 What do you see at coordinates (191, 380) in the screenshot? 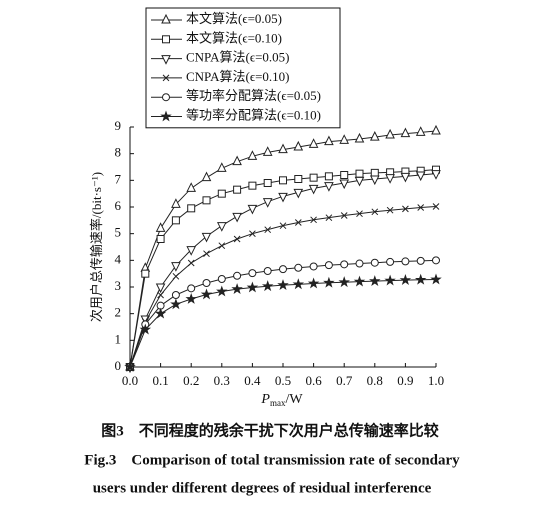
I see `x-tick-label: 0.2` at bounding box center [191, 380].